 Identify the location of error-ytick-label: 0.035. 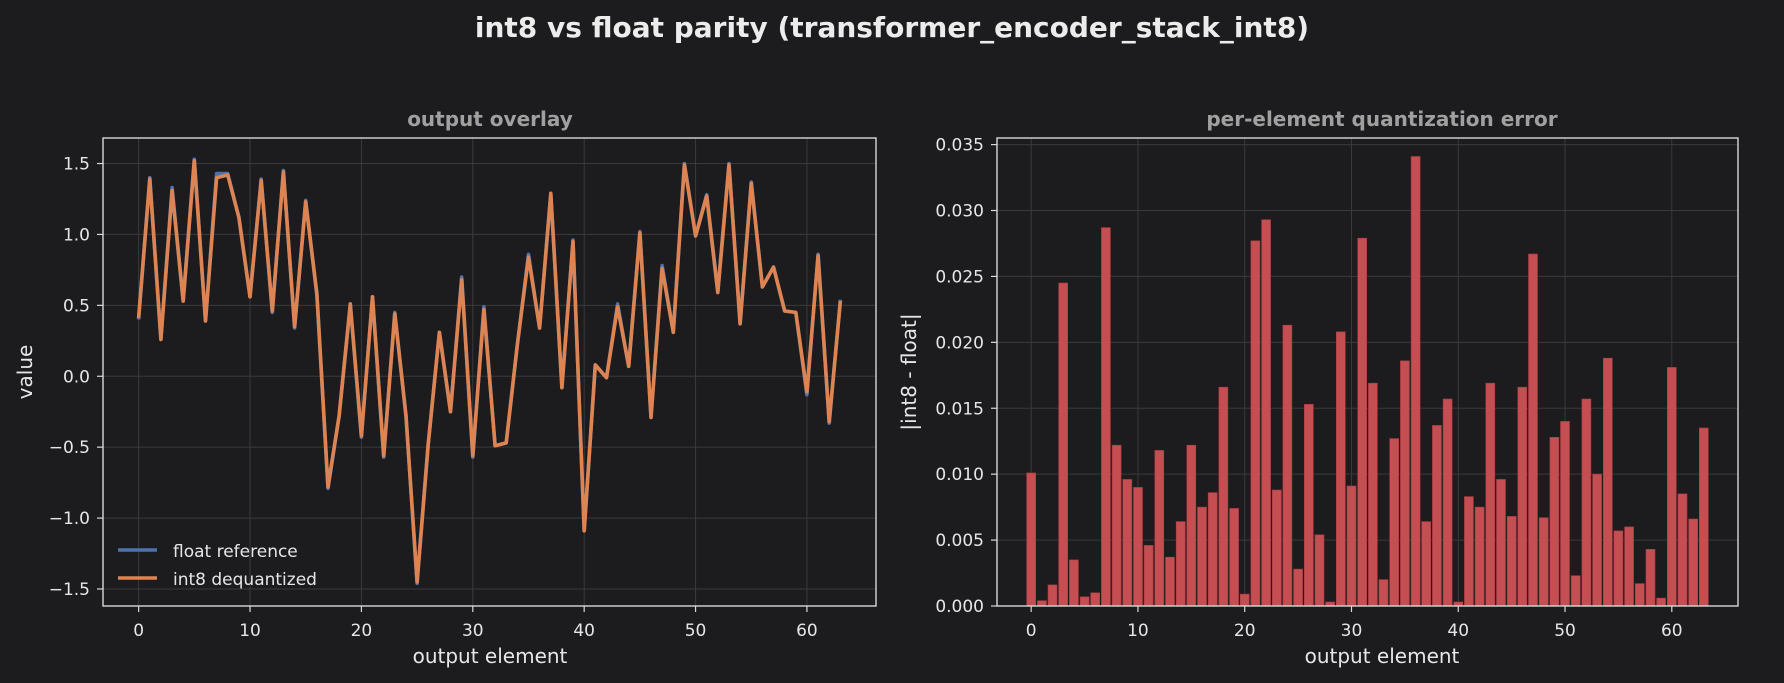
(959, 146).